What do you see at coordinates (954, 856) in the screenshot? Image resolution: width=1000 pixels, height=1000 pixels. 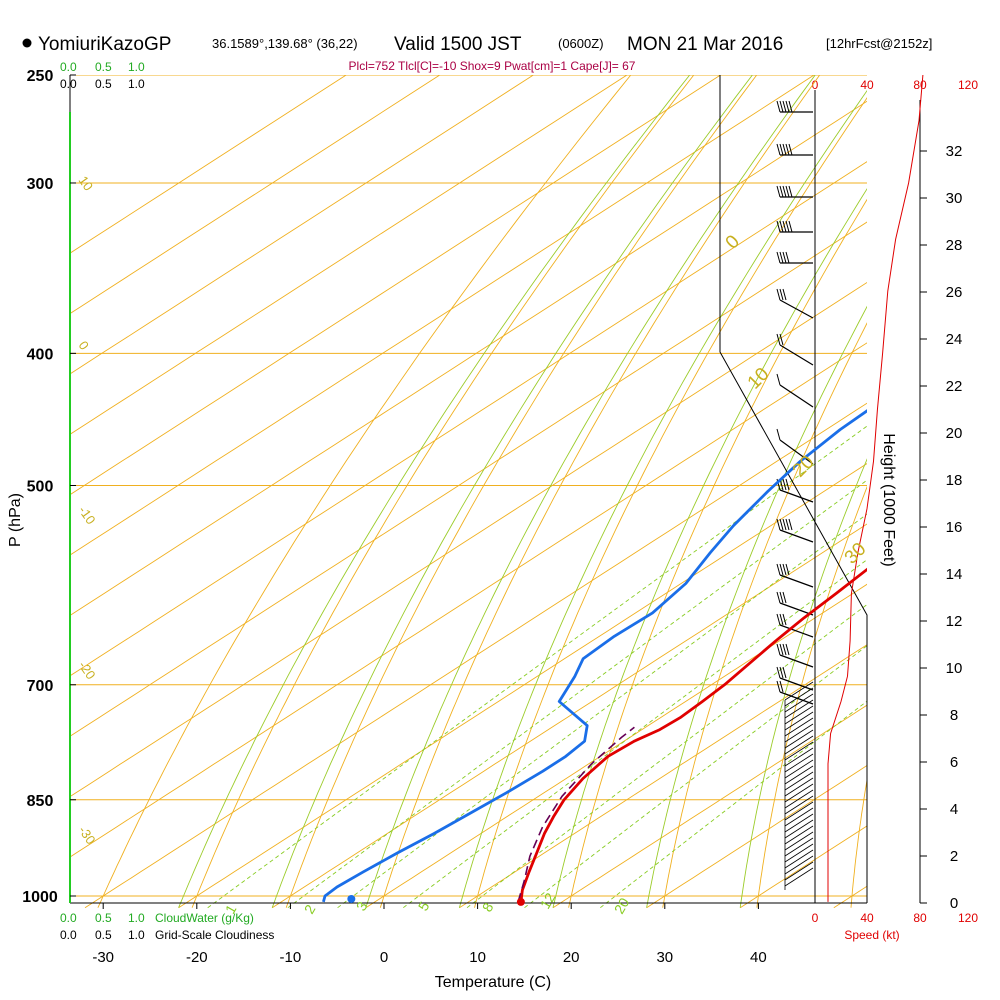 I see `height-tick-label: 2` at bounding box center [954, 856].